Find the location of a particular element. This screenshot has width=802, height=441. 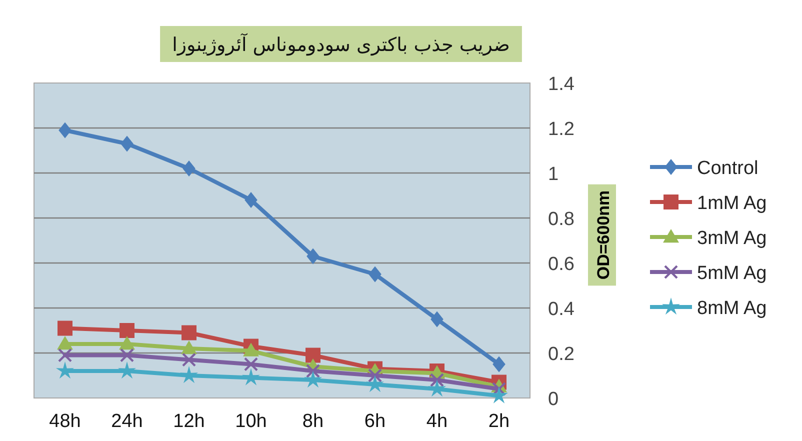

x-tick-label: 10h is located at coordinates (251, 421).